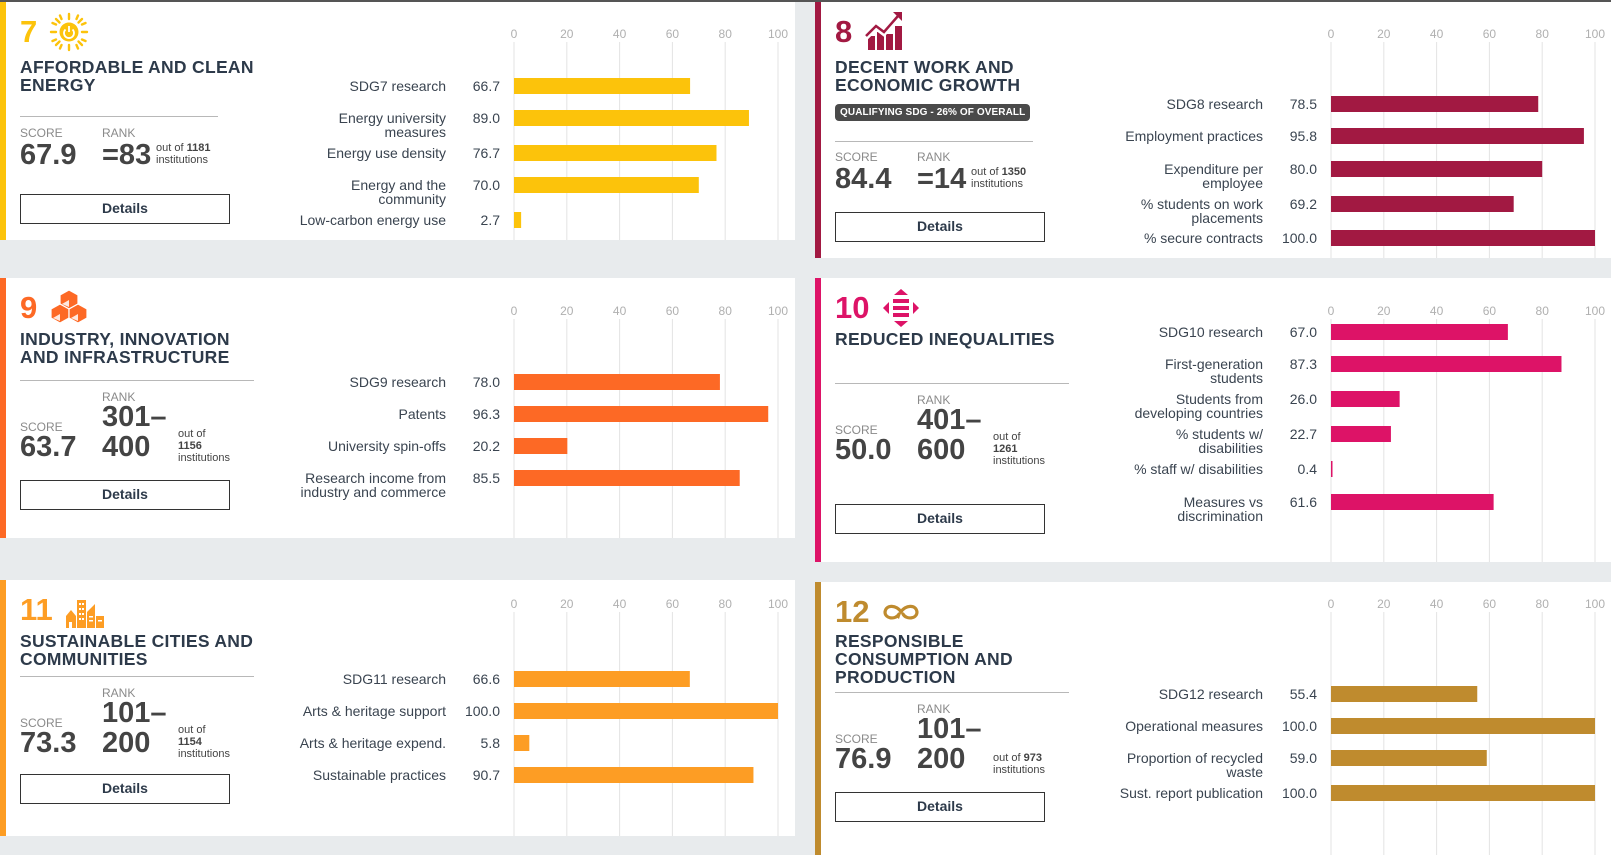 The width and height of the screenshot is (1611, 855). I want to click on sdg-title-line: DECENT WORK AND, so click(924, 67).